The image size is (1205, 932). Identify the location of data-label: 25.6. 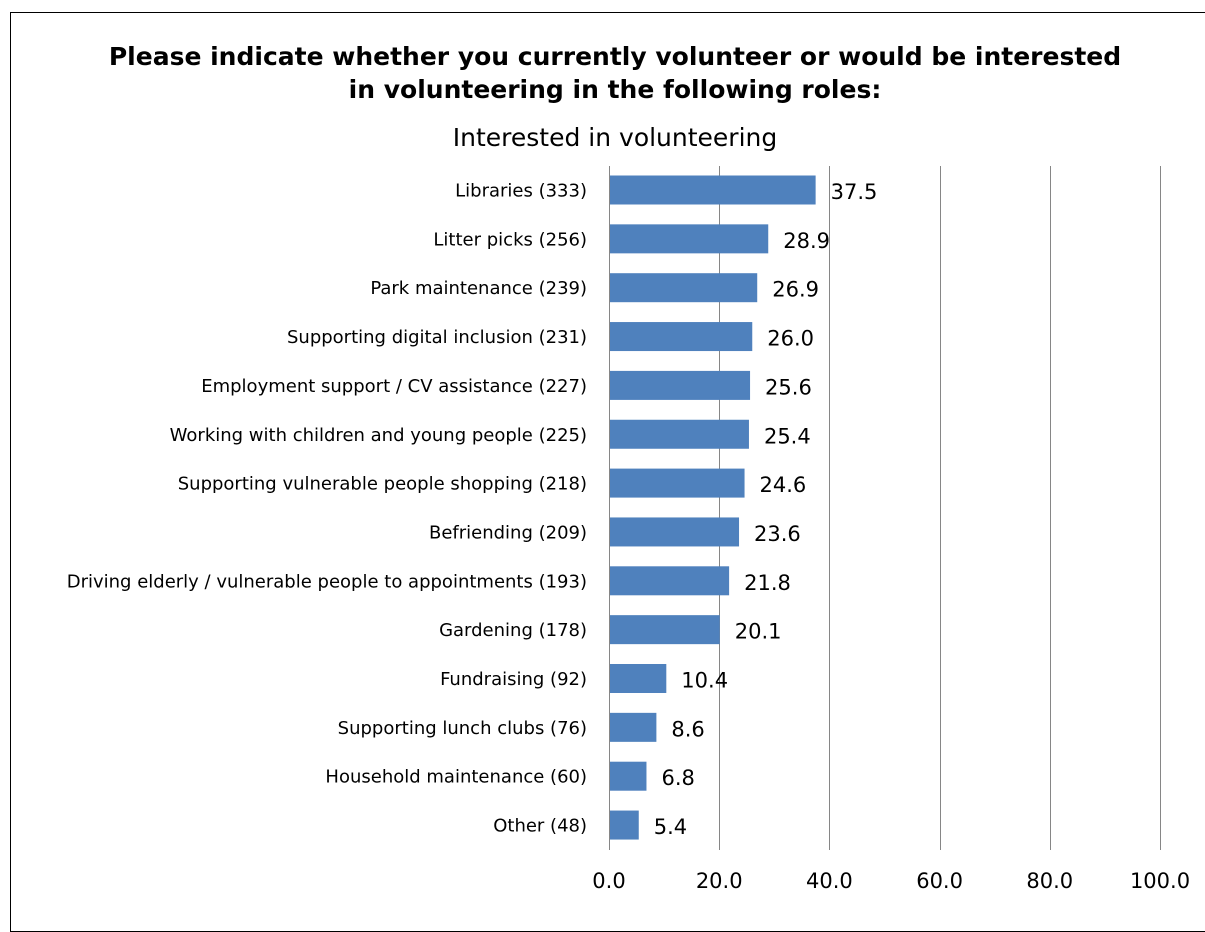
(788, 387).